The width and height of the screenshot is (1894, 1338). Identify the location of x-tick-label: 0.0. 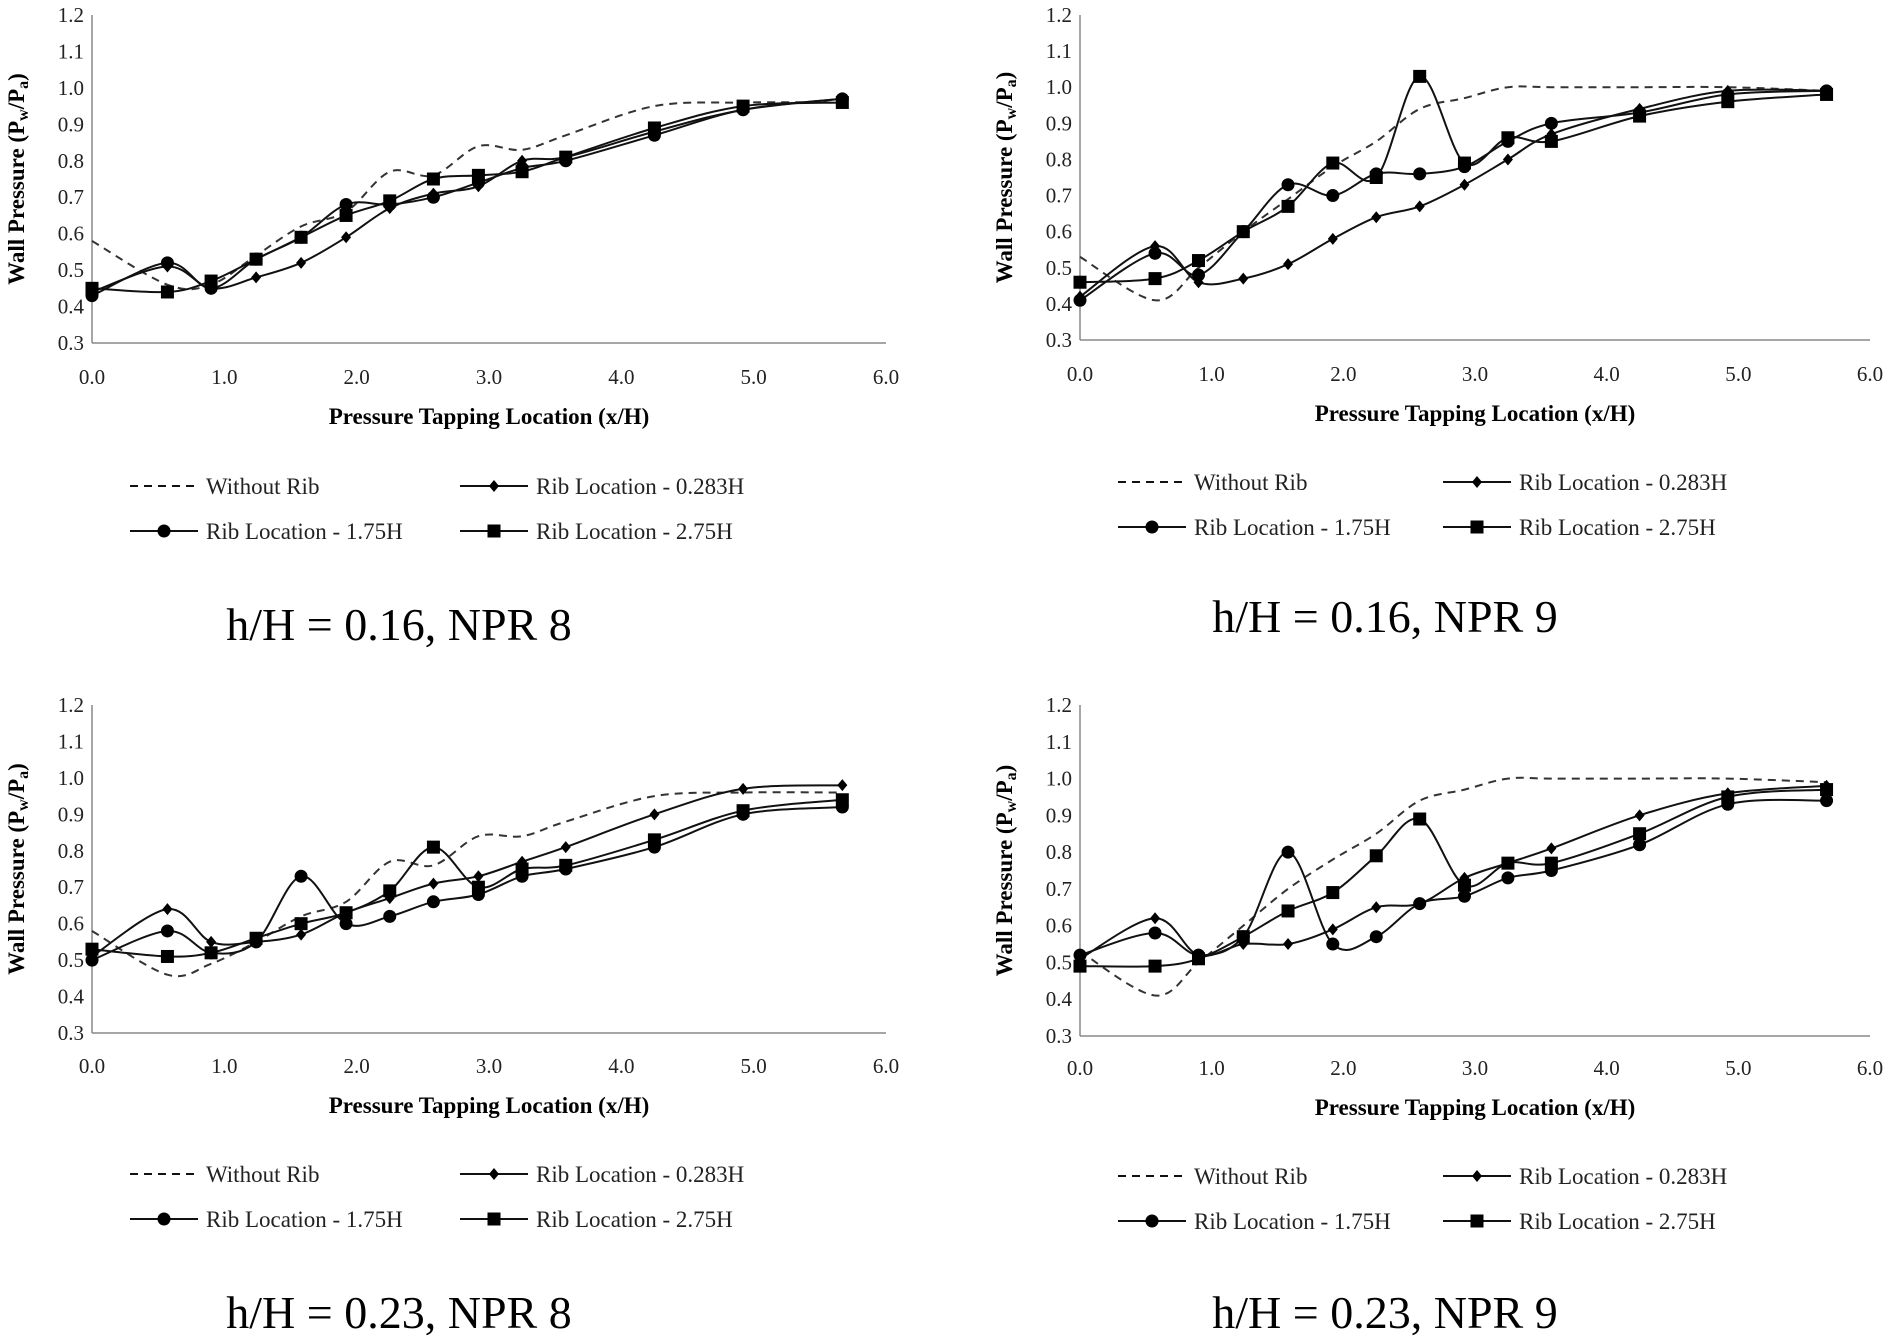
(92, 1066).